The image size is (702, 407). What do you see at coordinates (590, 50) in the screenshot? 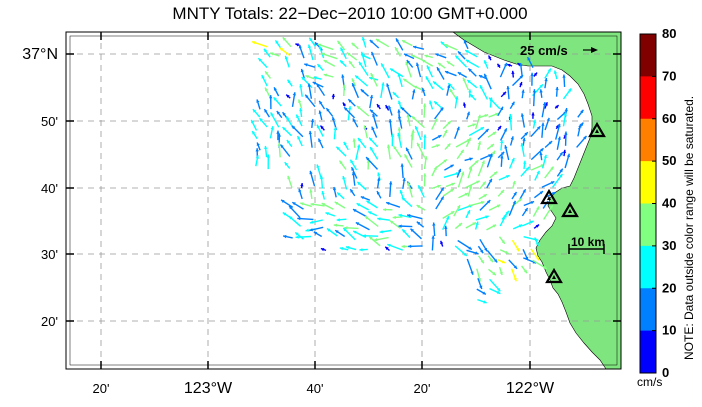
I see `right-arrow-icon` at bounding box center [590, 50].